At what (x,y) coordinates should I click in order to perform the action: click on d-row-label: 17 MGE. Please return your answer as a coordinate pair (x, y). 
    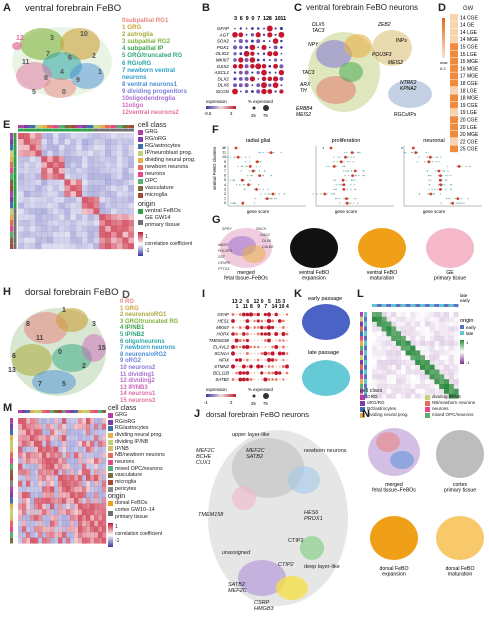
    Looking at the image, I should click on (469, 77).